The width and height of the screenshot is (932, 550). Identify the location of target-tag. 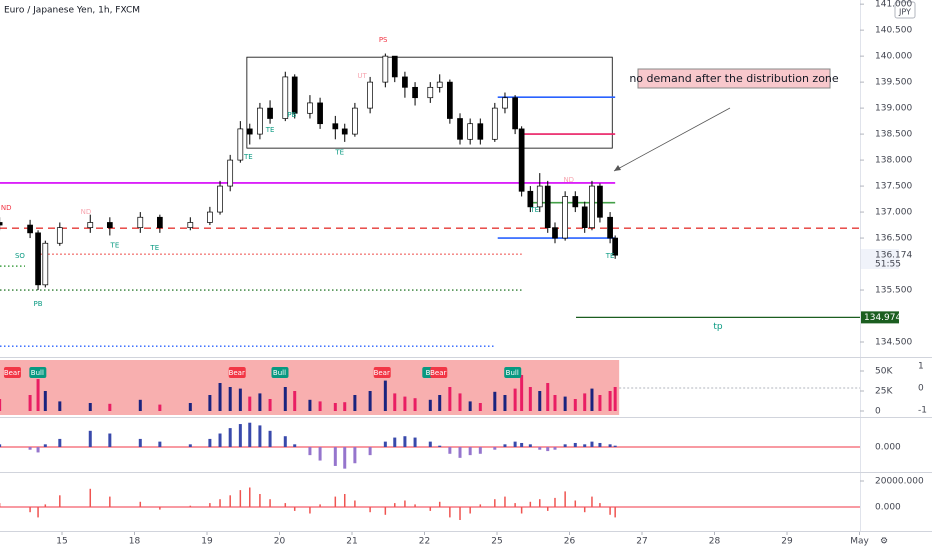
(880, 317).